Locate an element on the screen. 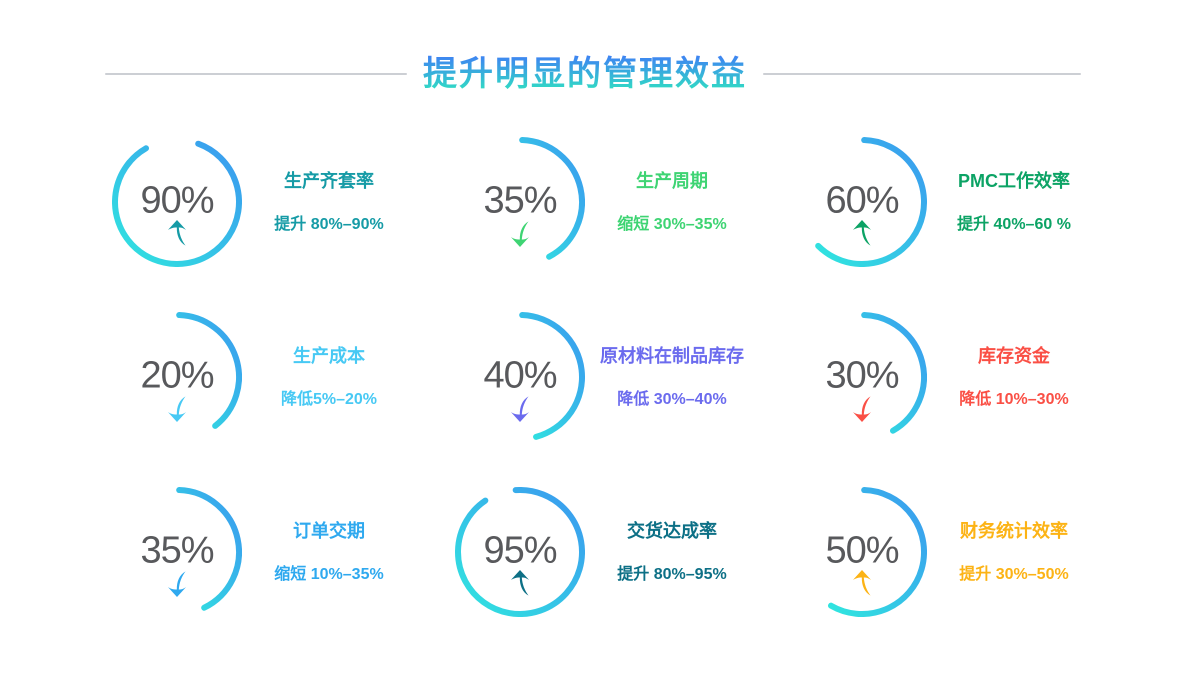 Image resolution: width=1186 pixels, height=684 pixels. metric-change-range: 降低5%–20% is located at coordinates (329, 399).